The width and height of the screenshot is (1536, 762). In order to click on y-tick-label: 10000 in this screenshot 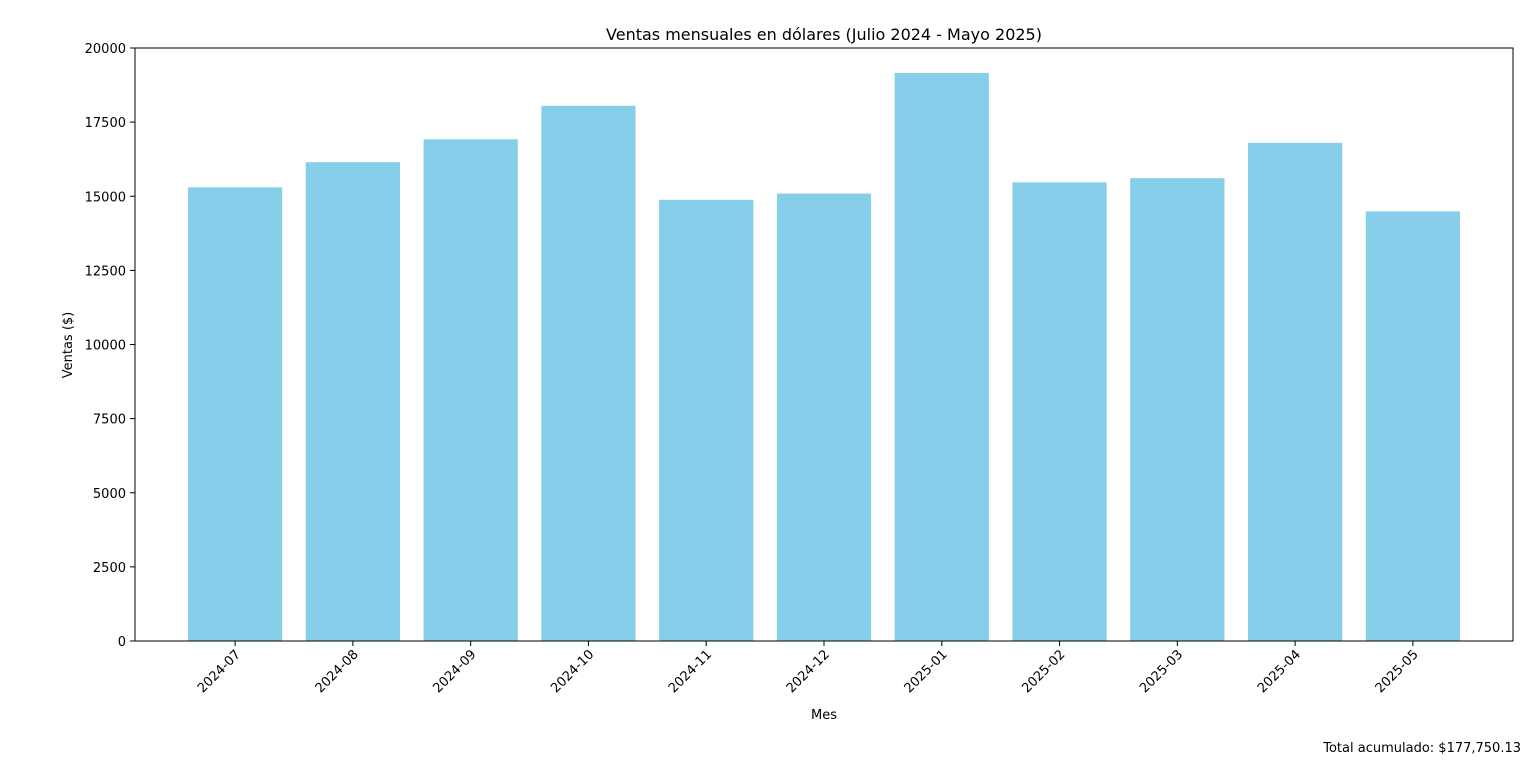, I will do `click(105, 346)`.